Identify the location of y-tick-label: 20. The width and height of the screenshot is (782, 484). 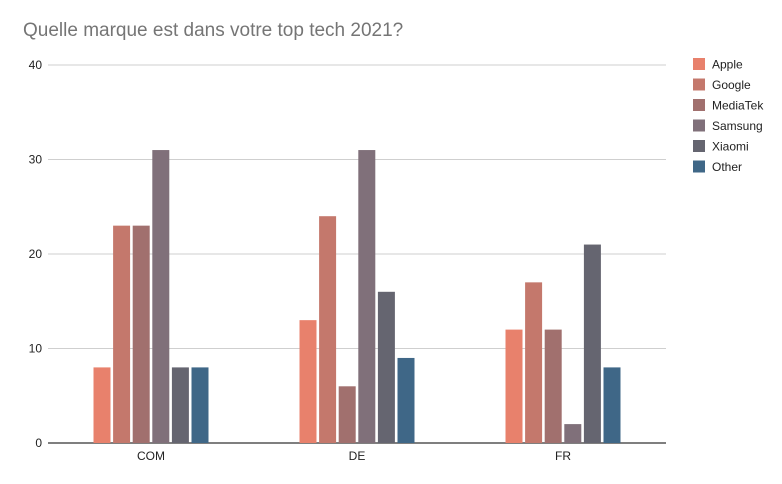
(36, 254).